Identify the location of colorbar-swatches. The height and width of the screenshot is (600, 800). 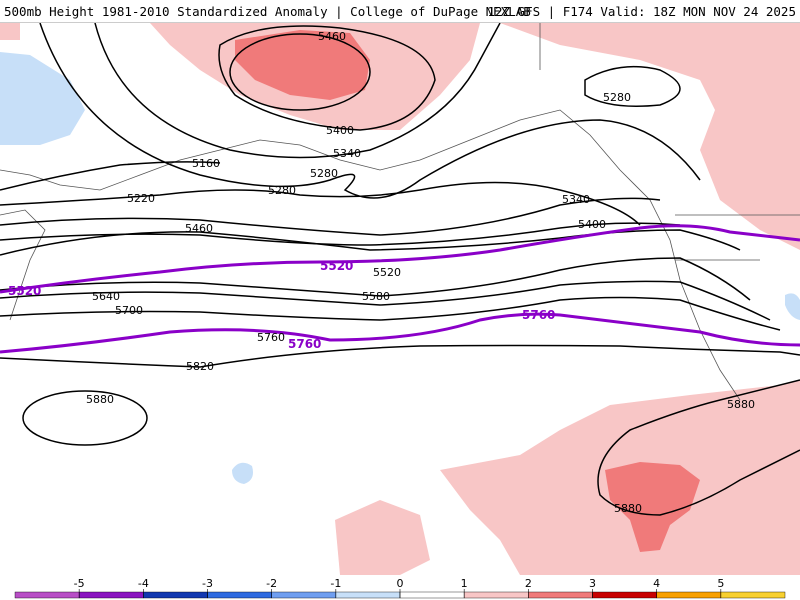
(400, 595).